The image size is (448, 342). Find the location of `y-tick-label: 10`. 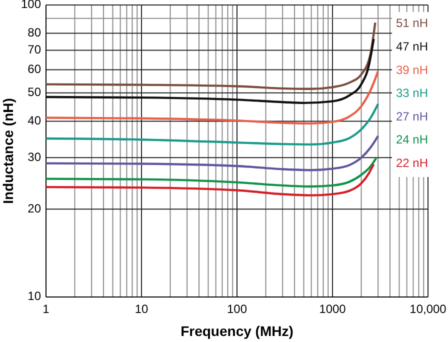

y-tick-label: 10 is located at coordinates (35, 296).